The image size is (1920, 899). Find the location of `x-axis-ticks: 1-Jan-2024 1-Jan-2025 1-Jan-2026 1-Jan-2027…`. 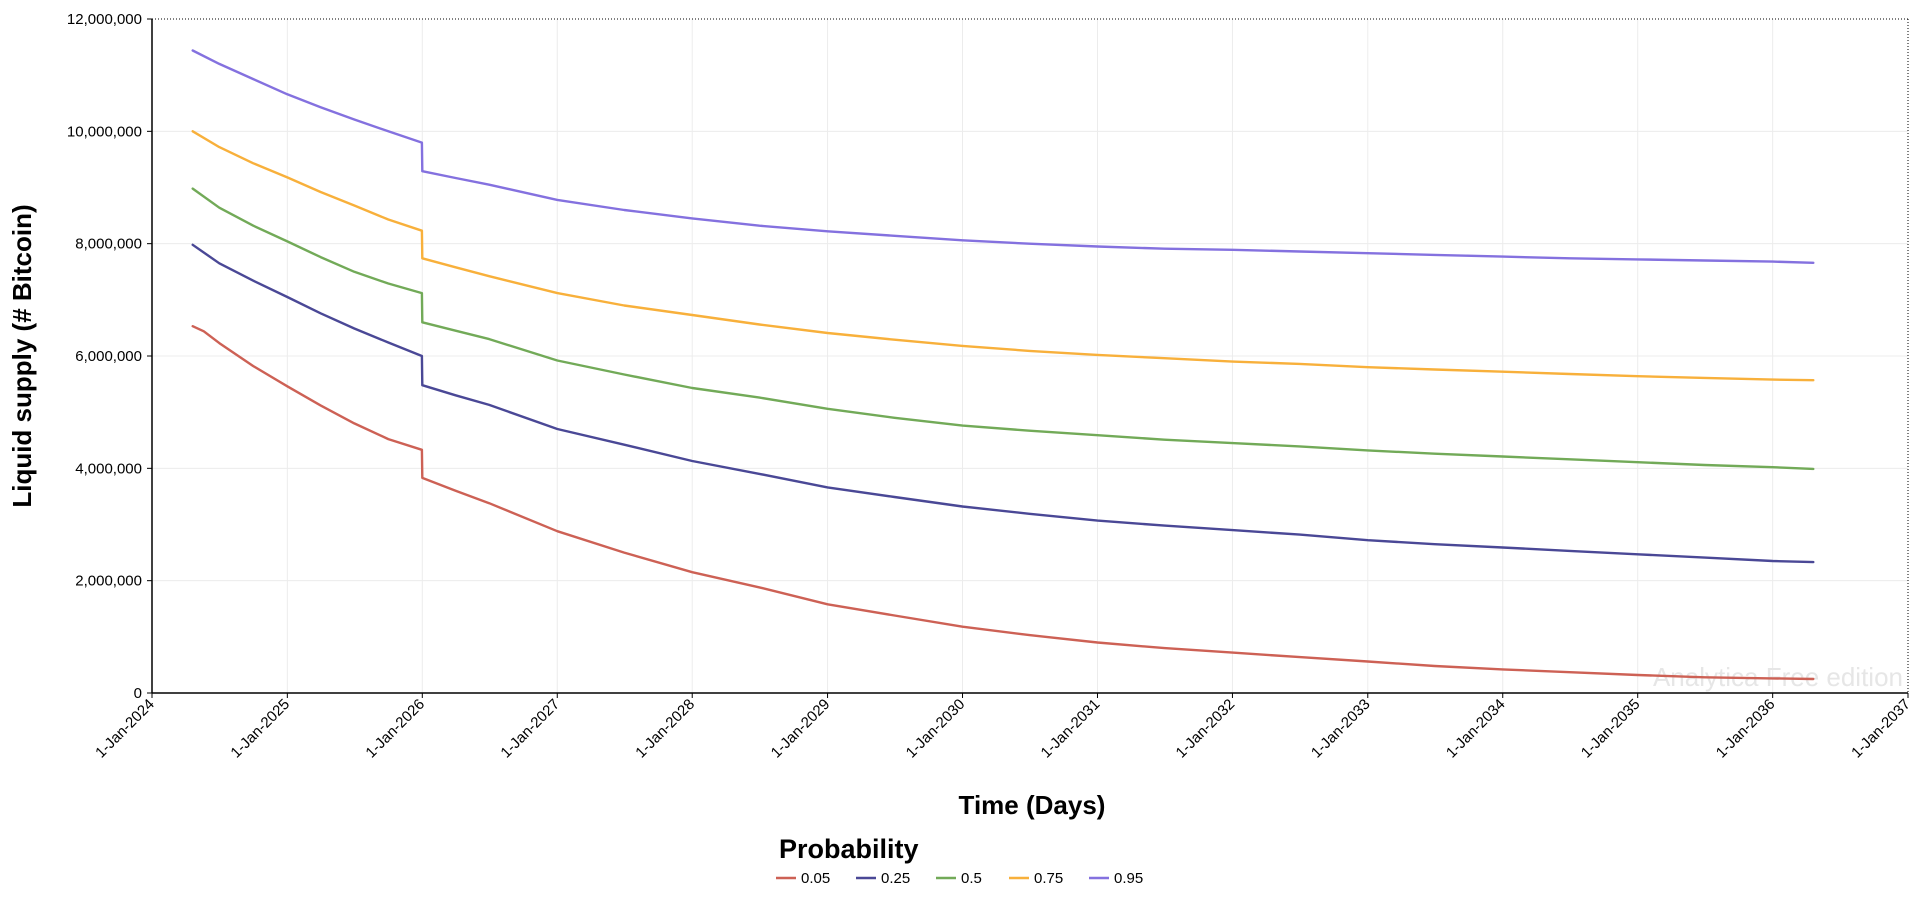

x-axis-ticks: 1-Jan-2024 1-Jan-2025 1-Jan-2026 1-Jan-2027… is located at coordinates (1003, 727).